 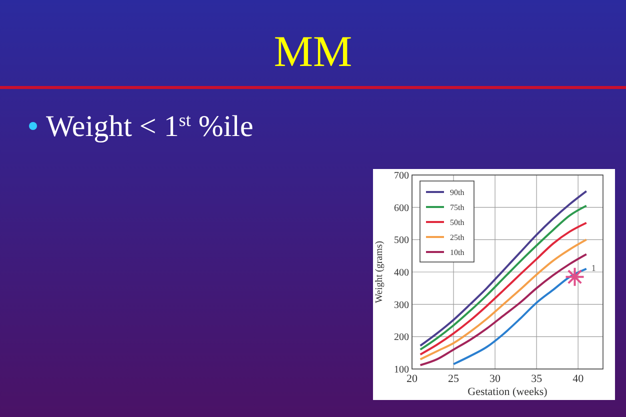 I want to click on legend-label: 90th, so click(x=457, y=192).